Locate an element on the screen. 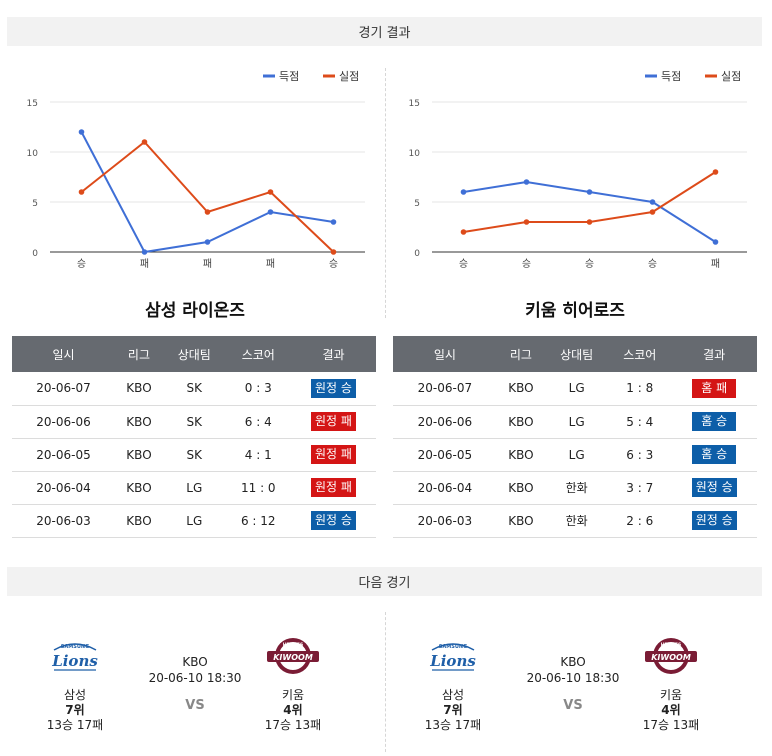 The width and height of the screenshot is (772, 756). match-info: KBO 20-06-10 18:30 VS is located at coordinates (573, 683).